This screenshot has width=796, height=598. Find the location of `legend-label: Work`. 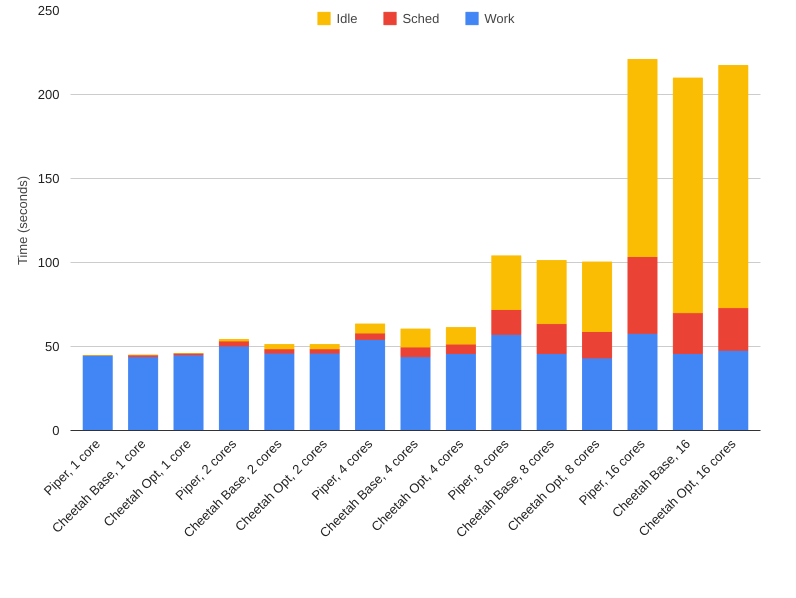

legend-label: Work is located at coordinates (499, 18).